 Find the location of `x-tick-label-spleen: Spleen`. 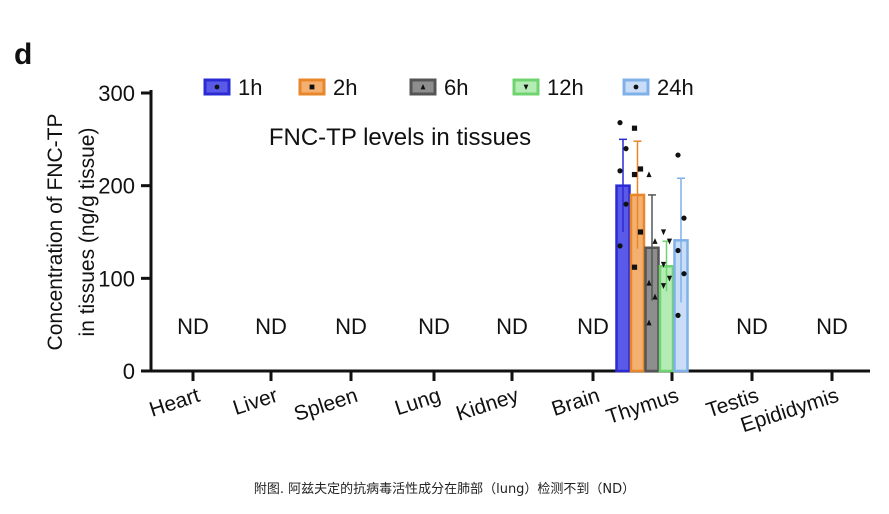

x-tick-label-spleen: Spleen is located at coordinates (325, 405).